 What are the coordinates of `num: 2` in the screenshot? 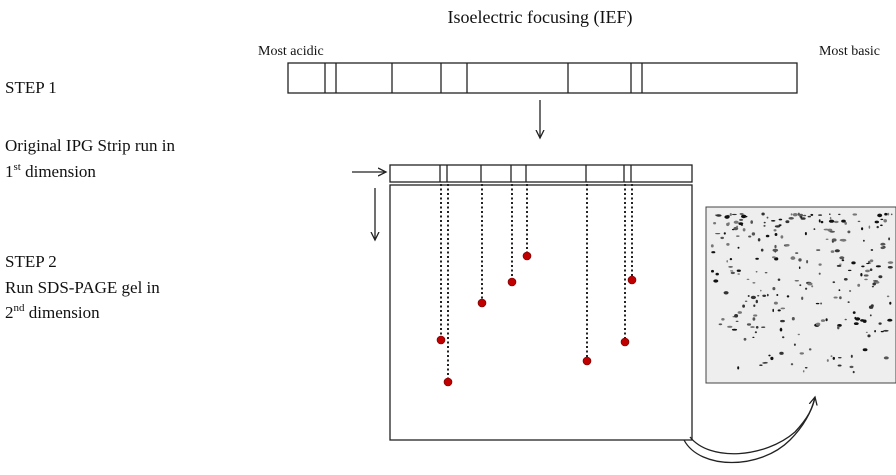 It's located at (9, 312).